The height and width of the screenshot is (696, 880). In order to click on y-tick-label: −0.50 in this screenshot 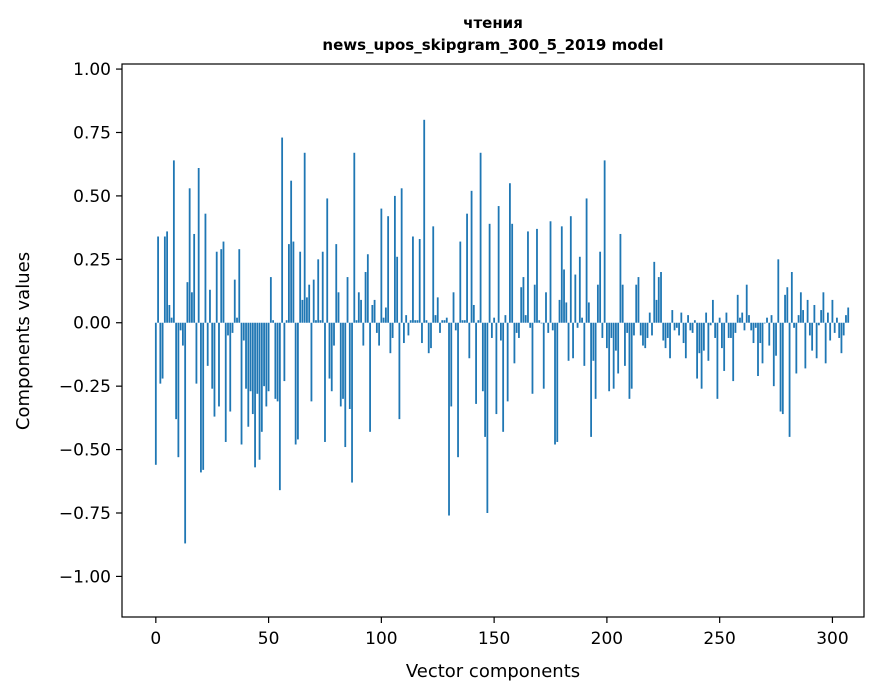, I will do `click(85, 451)`.